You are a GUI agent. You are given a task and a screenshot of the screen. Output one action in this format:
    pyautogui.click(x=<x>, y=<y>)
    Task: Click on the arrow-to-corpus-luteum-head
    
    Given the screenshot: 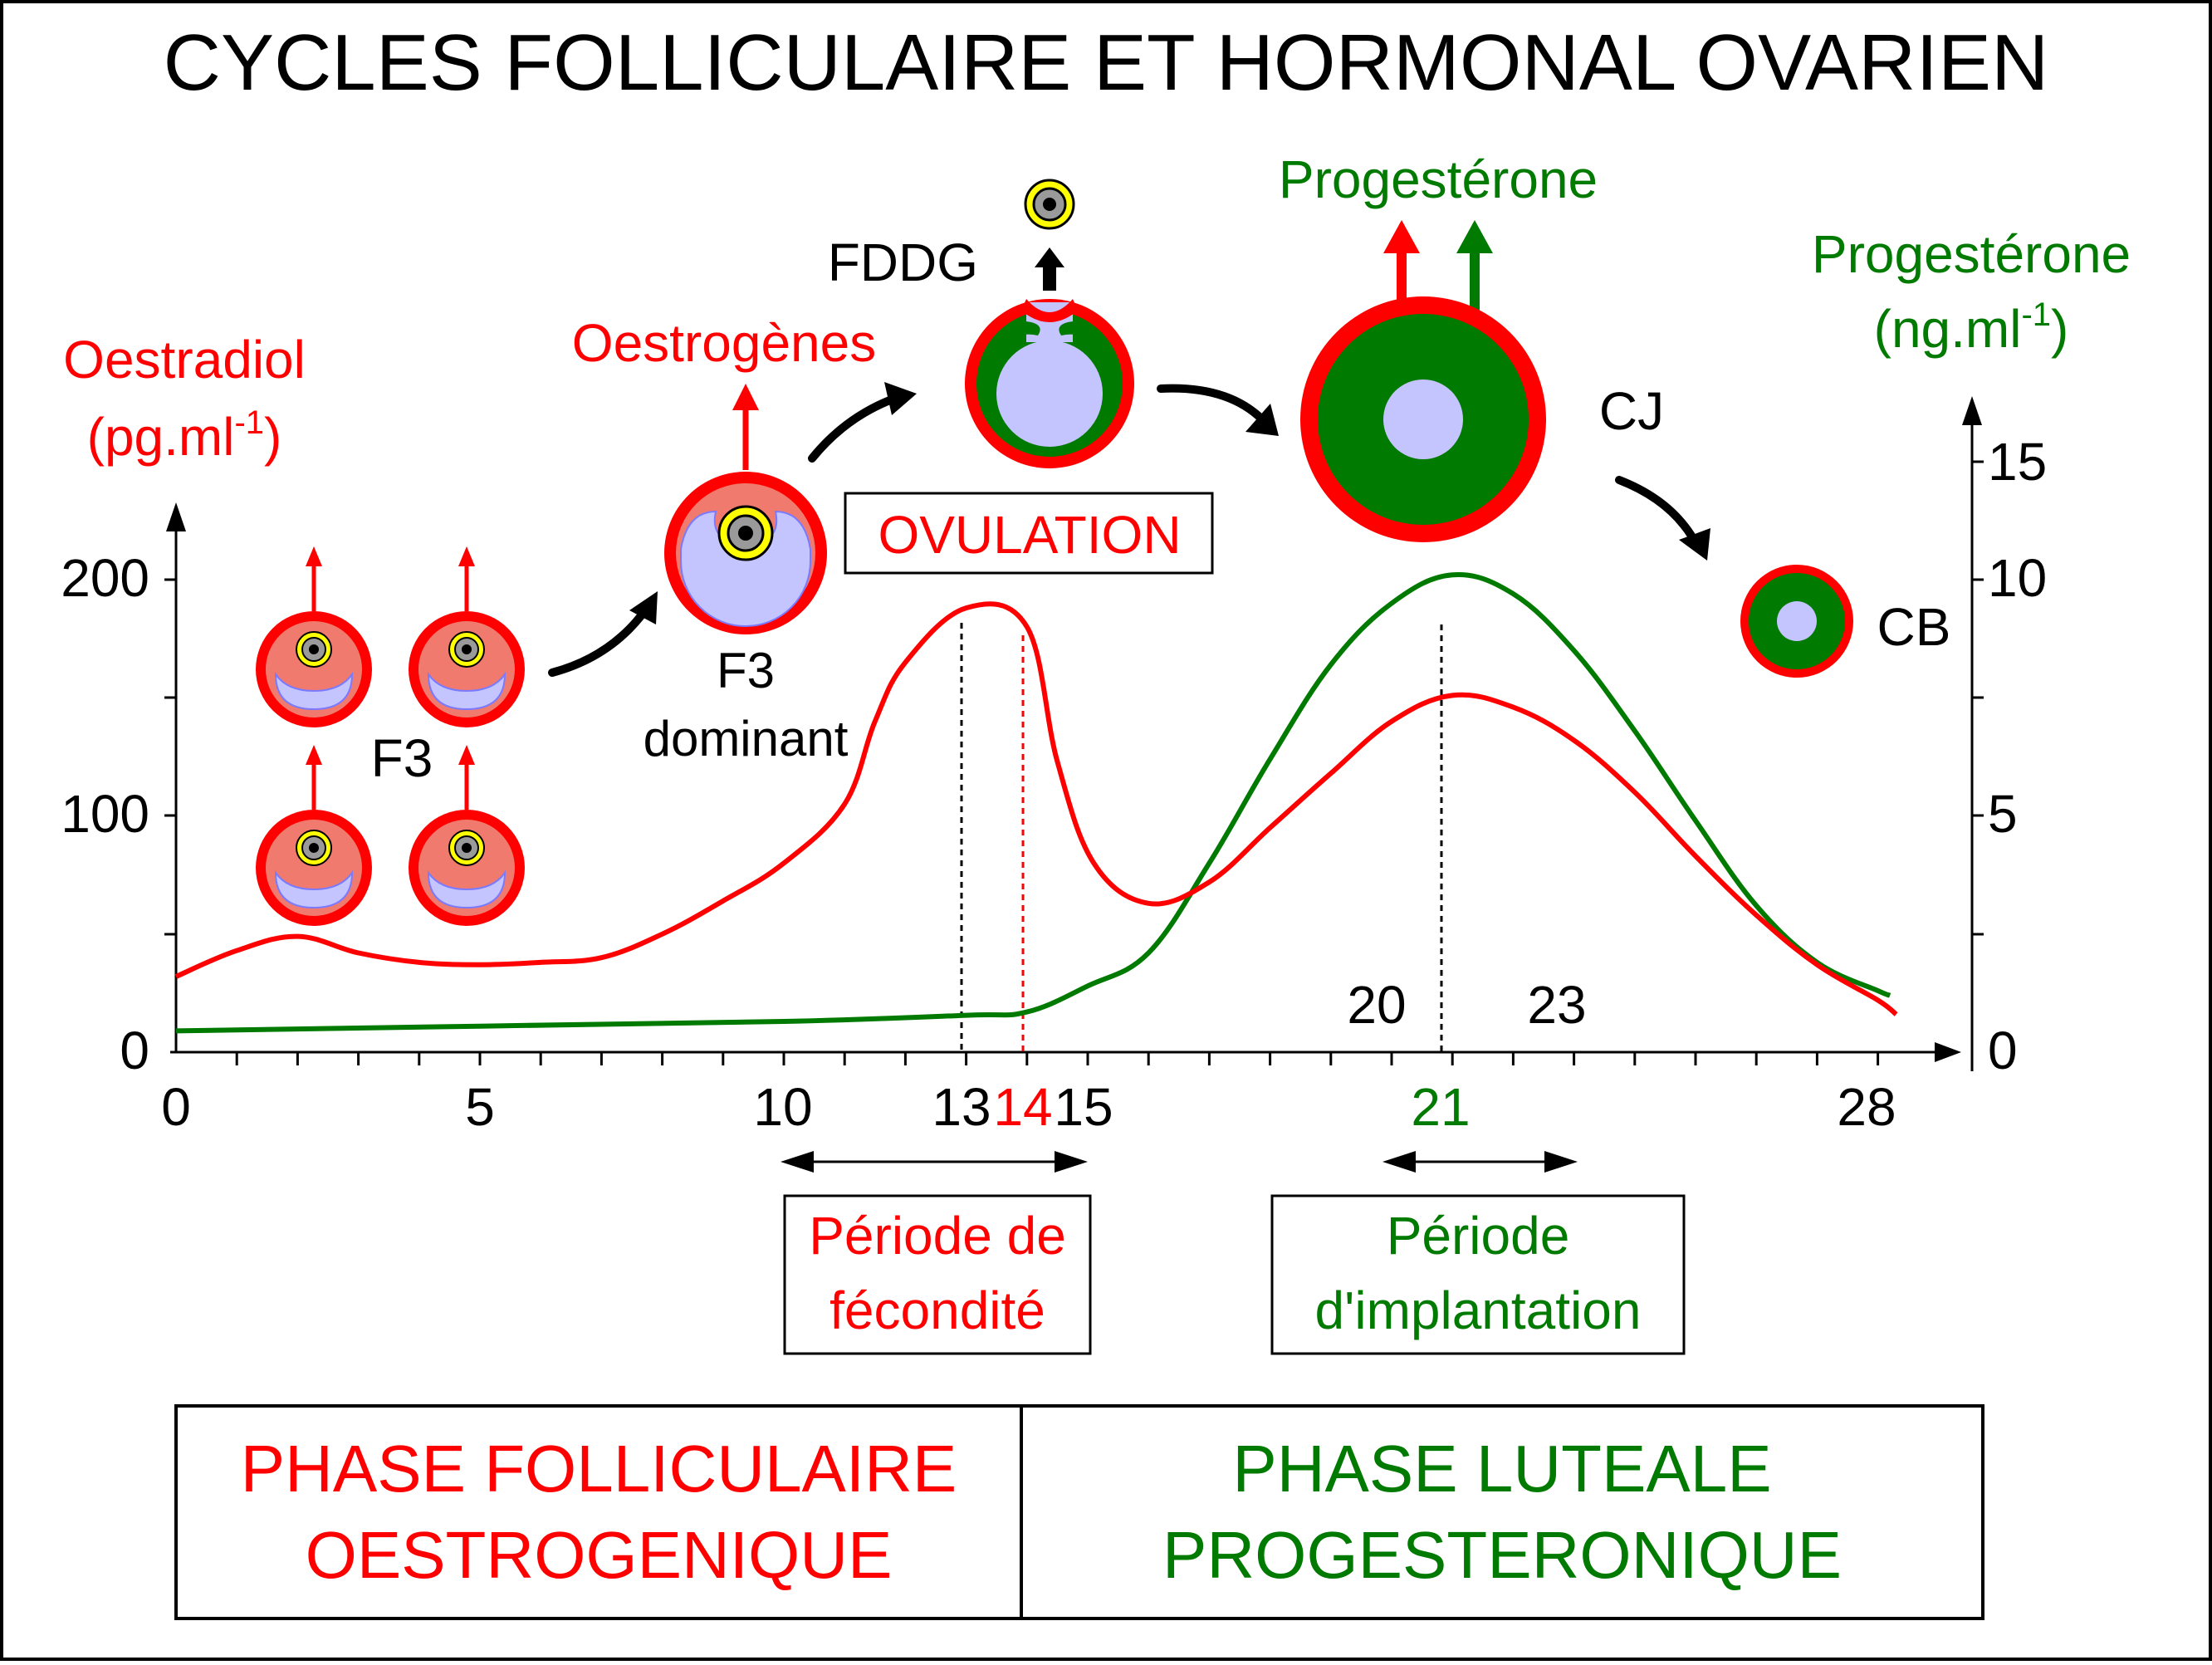 What is the action you would take?
    pyautogui.click(x=1262, y=420)
    